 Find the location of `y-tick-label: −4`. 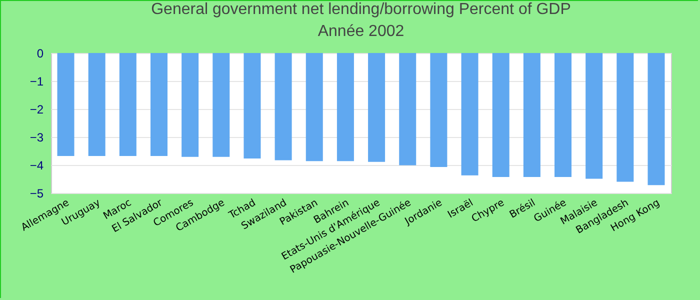

y-tick-label: −4 is located at coordinates (37, 165).